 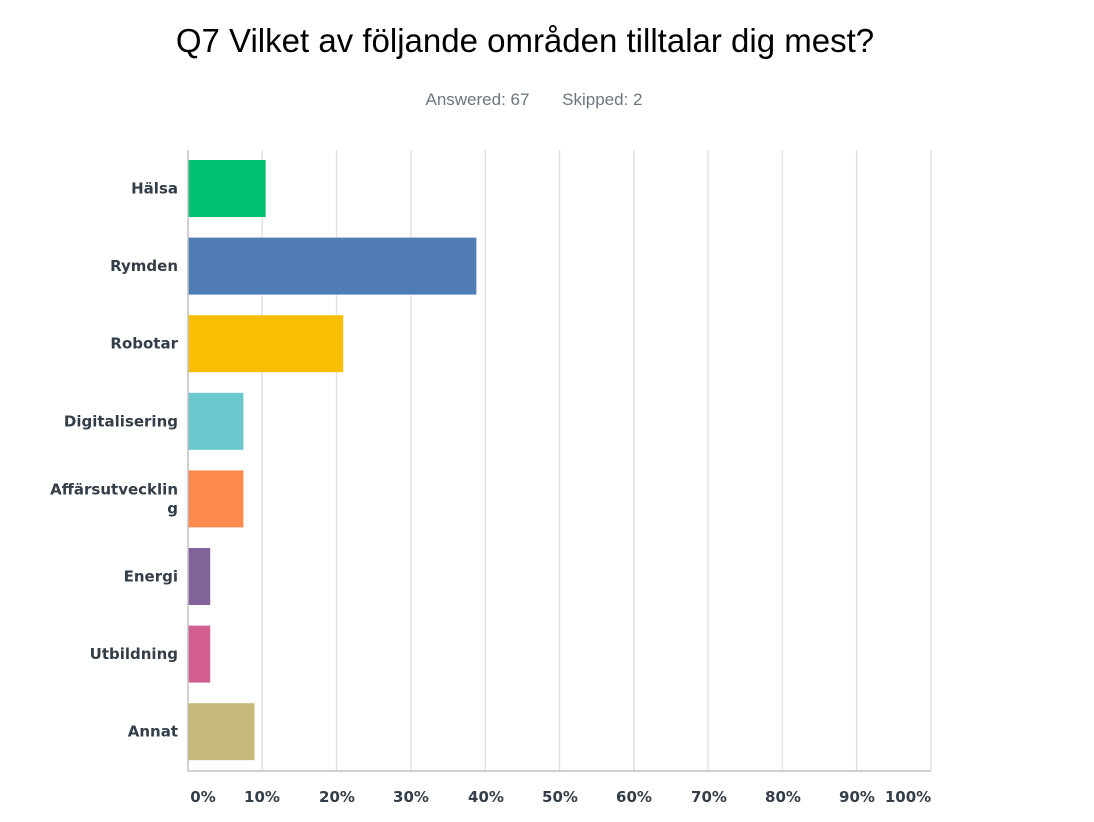 What do you see at coordinates (114, 489) in the screenshot?
I see `category-label-4-0: Affärsutvecklin` at bounding box center [114, 489].